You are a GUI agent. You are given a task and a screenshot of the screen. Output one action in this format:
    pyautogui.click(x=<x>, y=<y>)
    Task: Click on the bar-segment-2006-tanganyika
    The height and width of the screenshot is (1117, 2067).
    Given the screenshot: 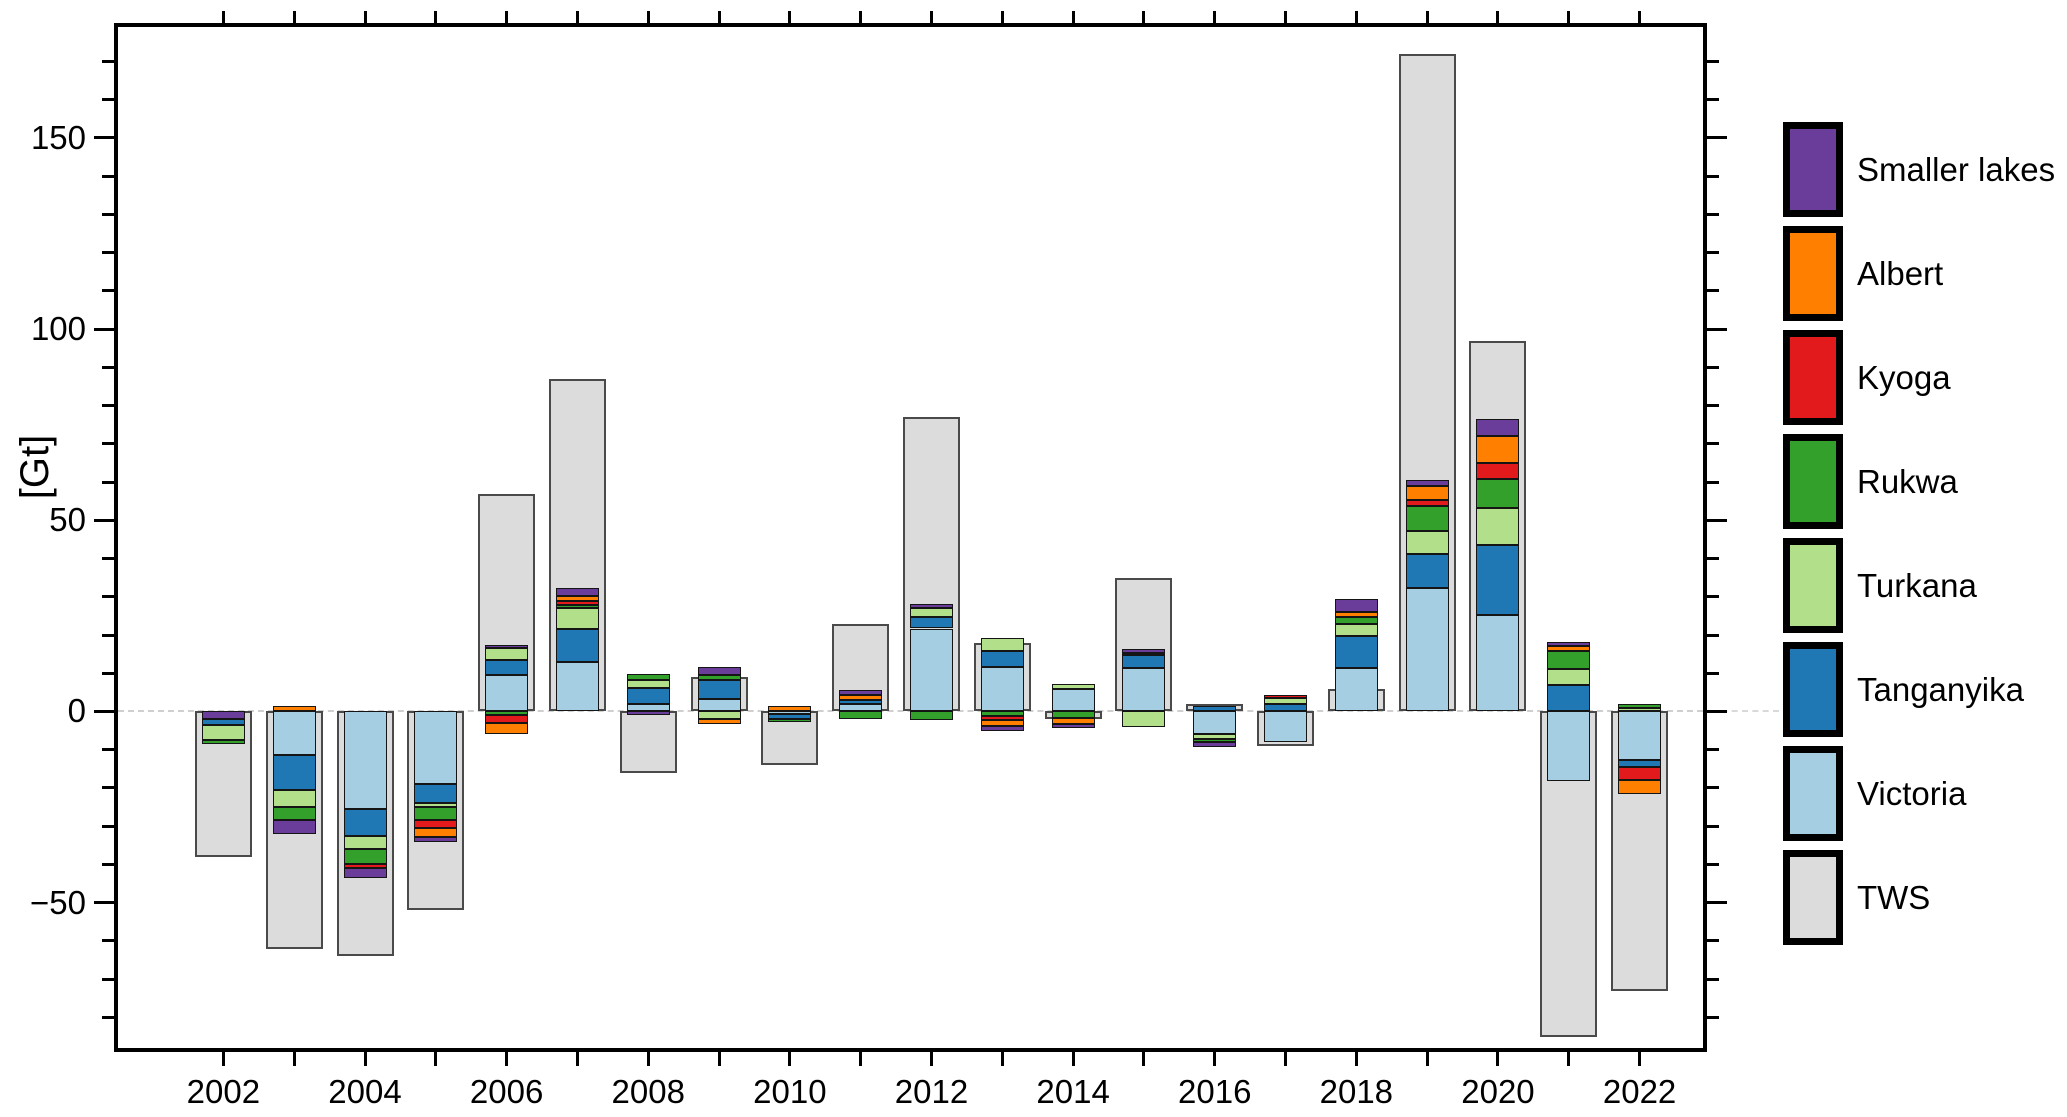 What is the action you would take?
    pyautogui.click(x=507, y=667)
    